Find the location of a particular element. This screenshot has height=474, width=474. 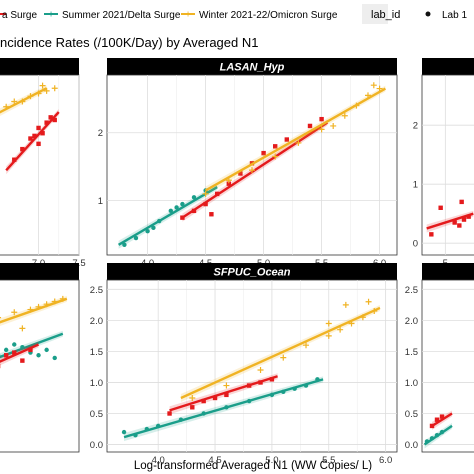

lab-id-title: lab_id is located at coordinates (385, 15).